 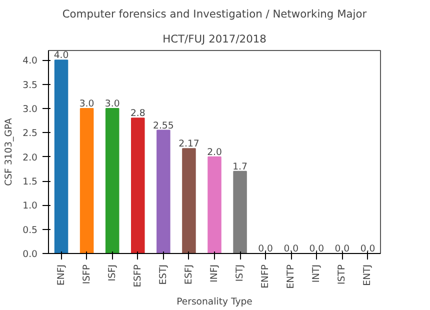 What do you see at coordinates (30, 230) in the screenshot?
I see `y-tick-label: 0.5` at bounding box center [30, 230].